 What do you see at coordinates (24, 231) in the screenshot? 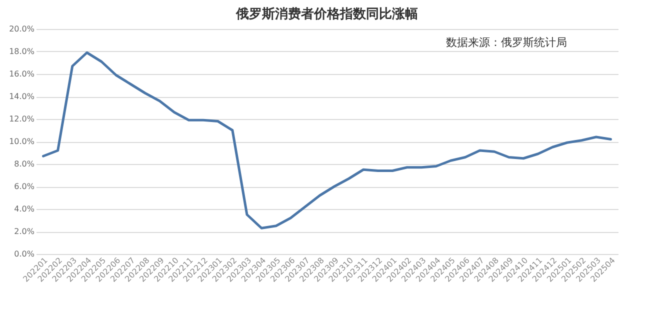
I see `y-tick-label: 2.0%` at bounding box center [24, 231].